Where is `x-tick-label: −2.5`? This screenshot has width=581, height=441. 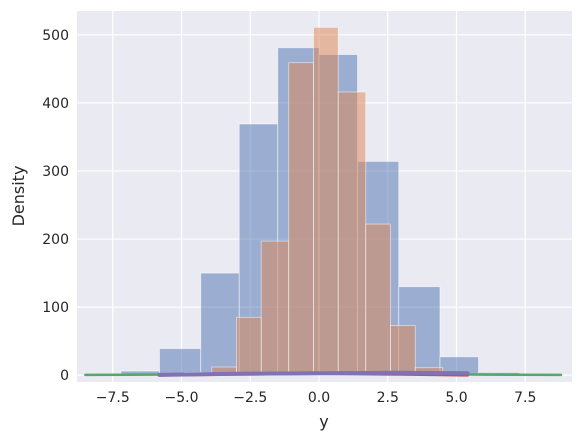 x-tick-label: −2.5 is located at coordinates (250, 398).